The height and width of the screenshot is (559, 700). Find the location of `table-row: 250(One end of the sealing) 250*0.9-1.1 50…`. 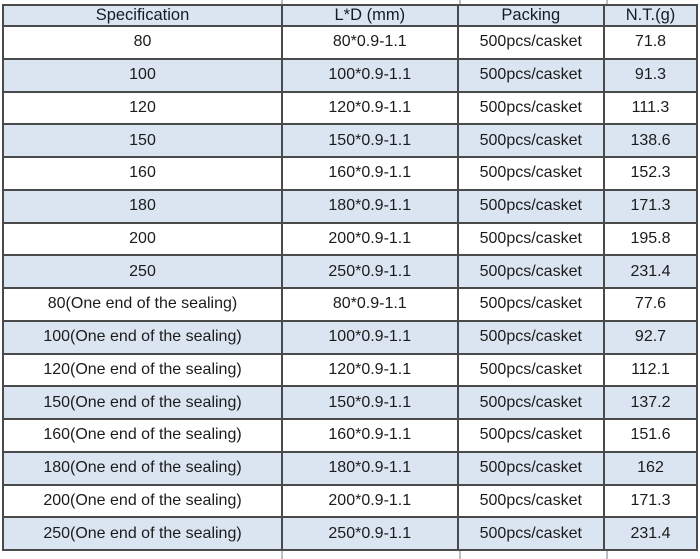

table-row: 250(One end of the sealing) 250*0.9-1.1 50… is located at coordinates (350, 533).